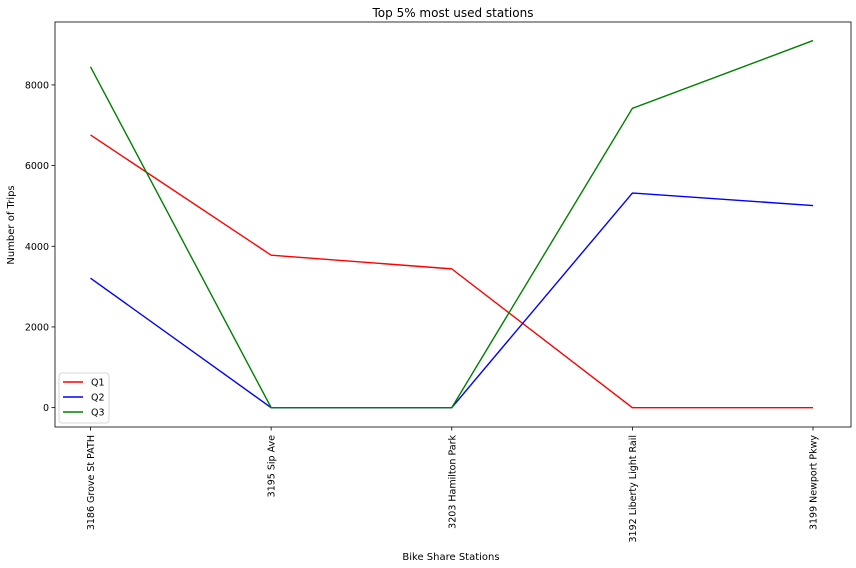 The width and height of the screenshot is (856, 568). Describe the element at coordinates (633, 489) in the screenshot. I see `x-tick-label: 3192 Liberty Light Rail` at that location.